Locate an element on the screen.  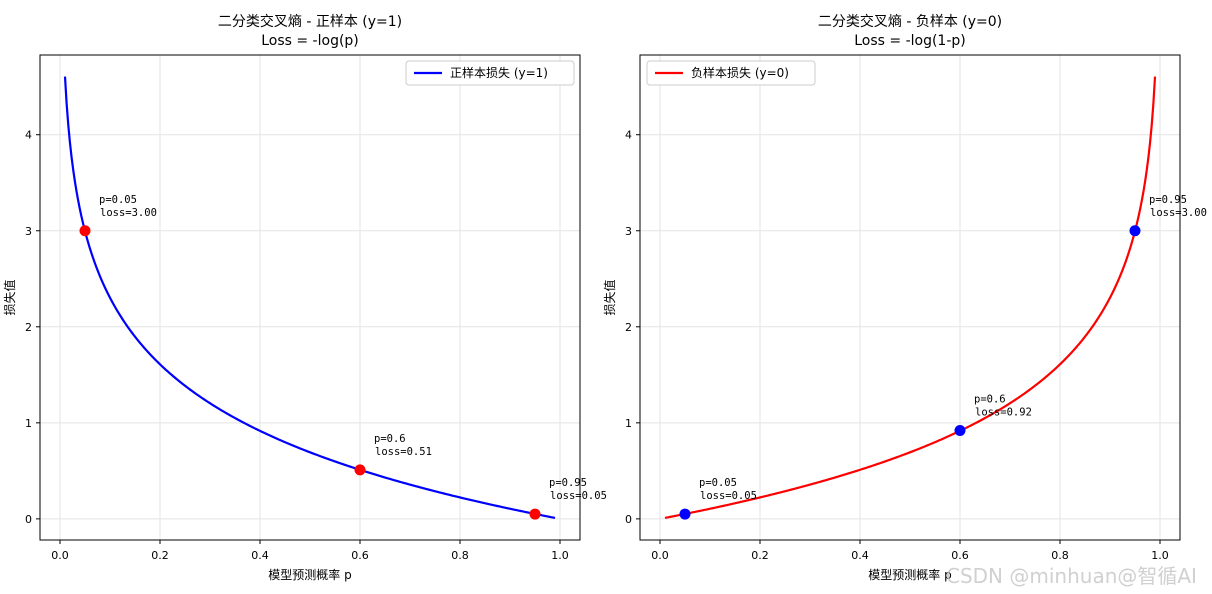
chart-title: 二分类交叉熵 - 正样本 (y=1) is located at coordinates (310, 21).